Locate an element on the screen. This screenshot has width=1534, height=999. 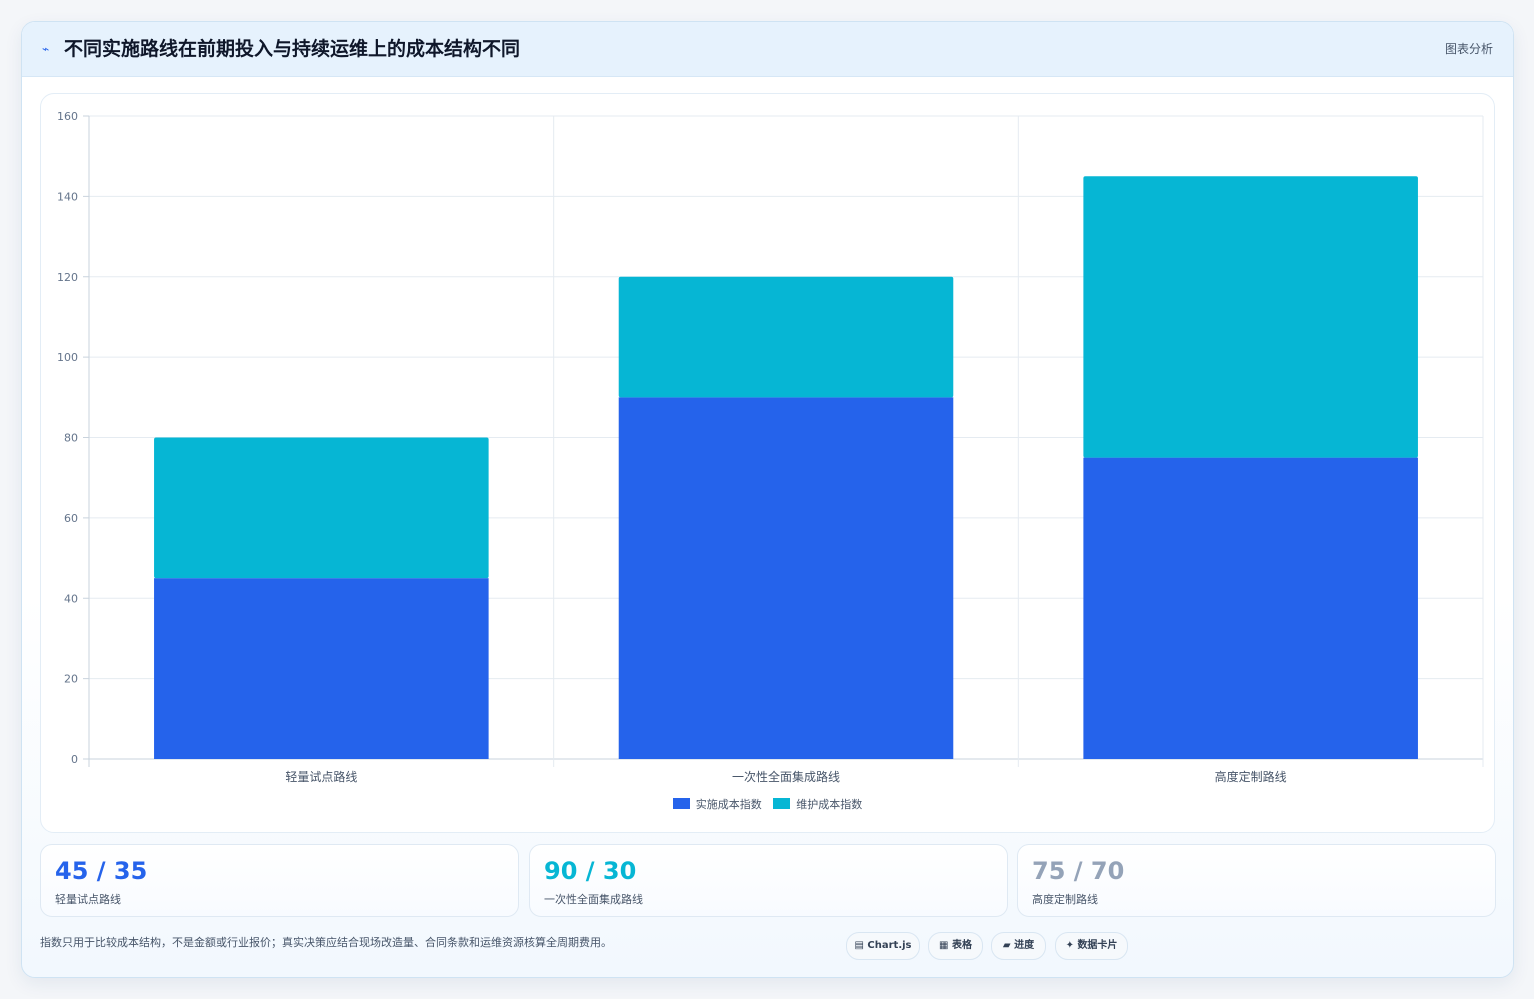
tag-label-progress: 进度 is located at coordinates (1024, 945).